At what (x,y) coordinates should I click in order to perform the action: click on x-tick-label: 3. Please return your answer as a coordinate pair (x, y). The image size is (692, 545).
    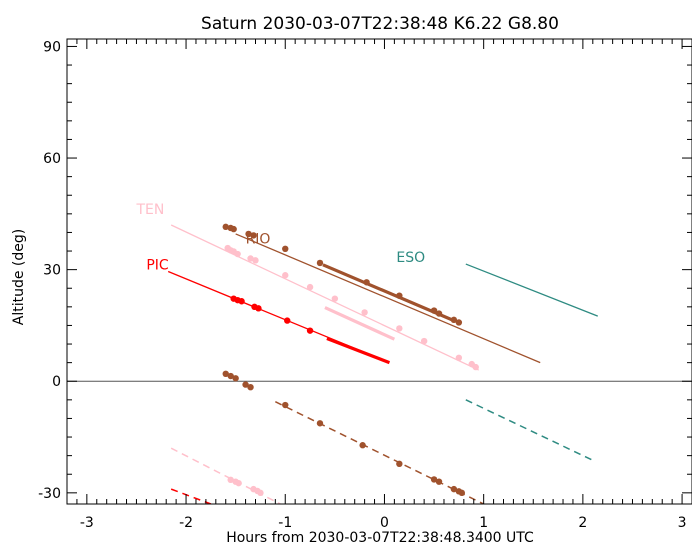
    Looking at the image, I should click on (682, 523).